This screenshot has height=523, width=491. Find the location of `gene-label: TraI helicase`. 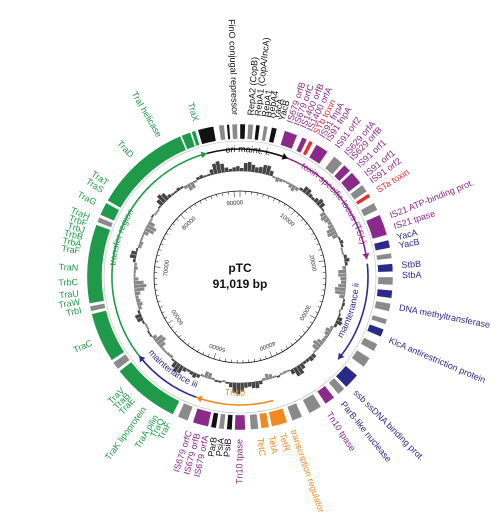

gene-label: TraI helicase is located at coordinates (147, 114).